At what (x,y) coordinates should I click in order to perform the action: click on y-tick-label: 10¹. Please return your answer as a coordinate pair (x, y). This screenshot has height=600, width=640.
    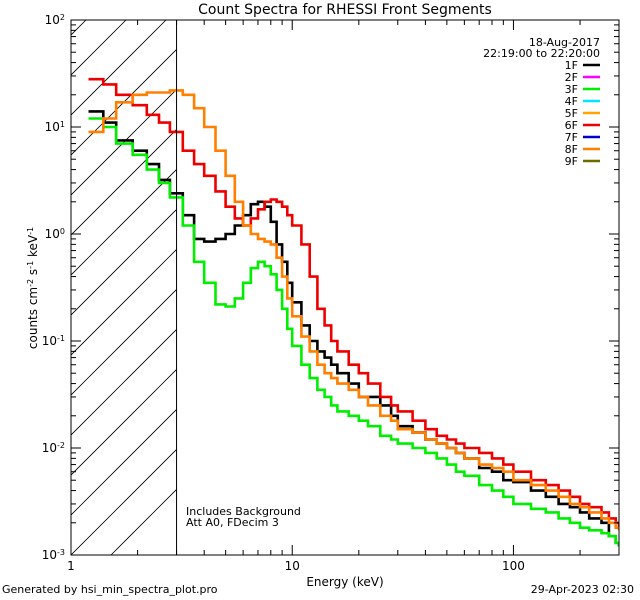
    Looking at the image, I should click on (55, 127).